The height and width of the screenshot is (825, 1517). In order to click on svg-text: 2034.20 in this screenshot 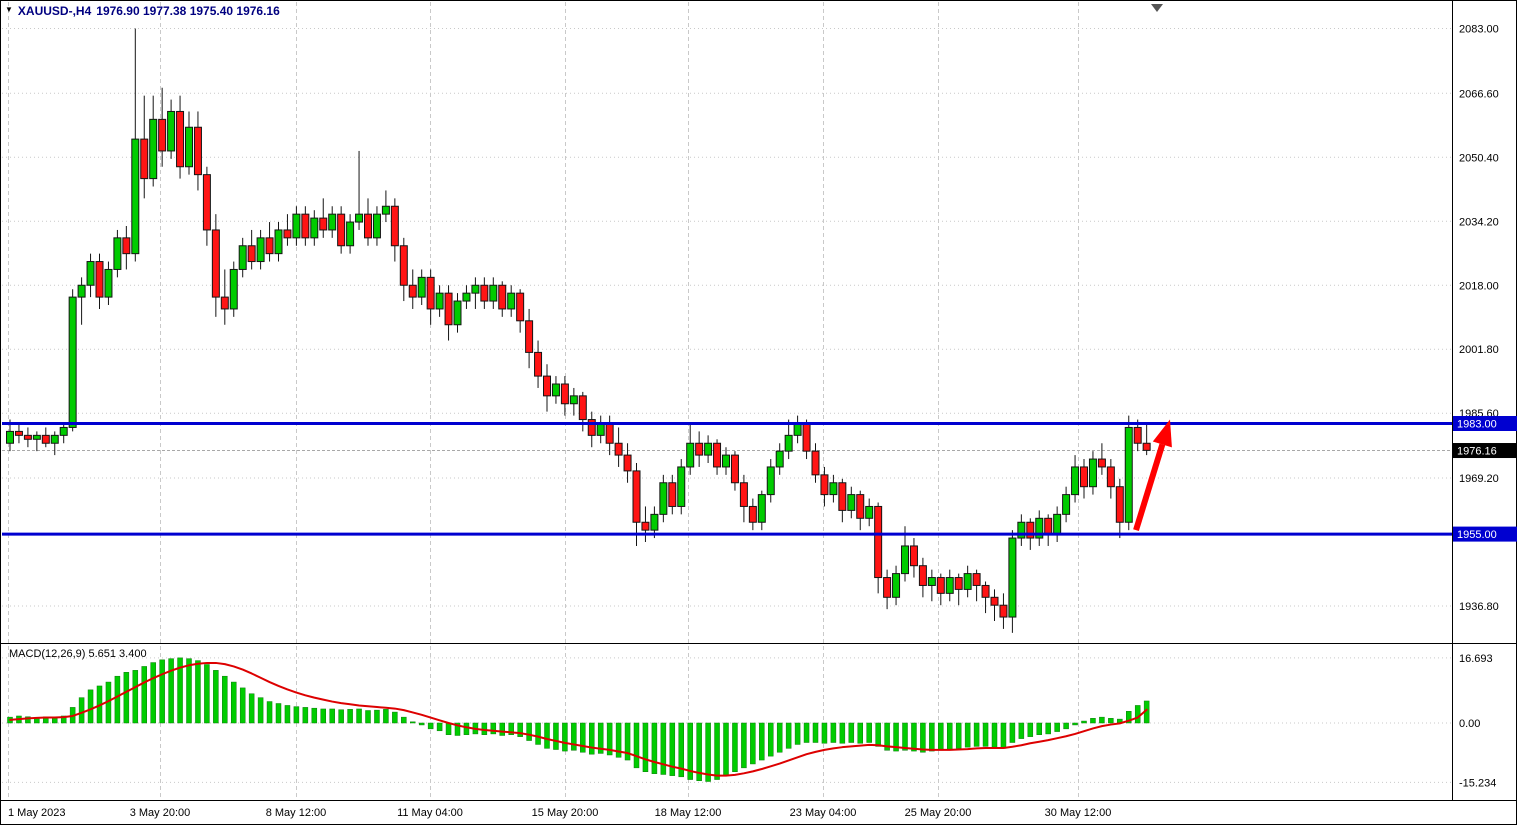, I will do `click(1479, 222)`.